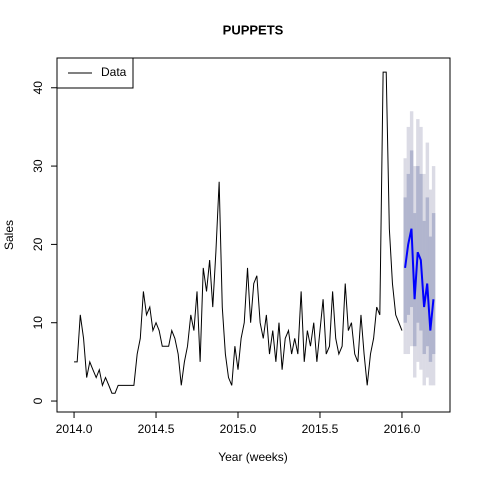 The image size is (480, 480). I want to click on forecast-line, so click(419, 279).